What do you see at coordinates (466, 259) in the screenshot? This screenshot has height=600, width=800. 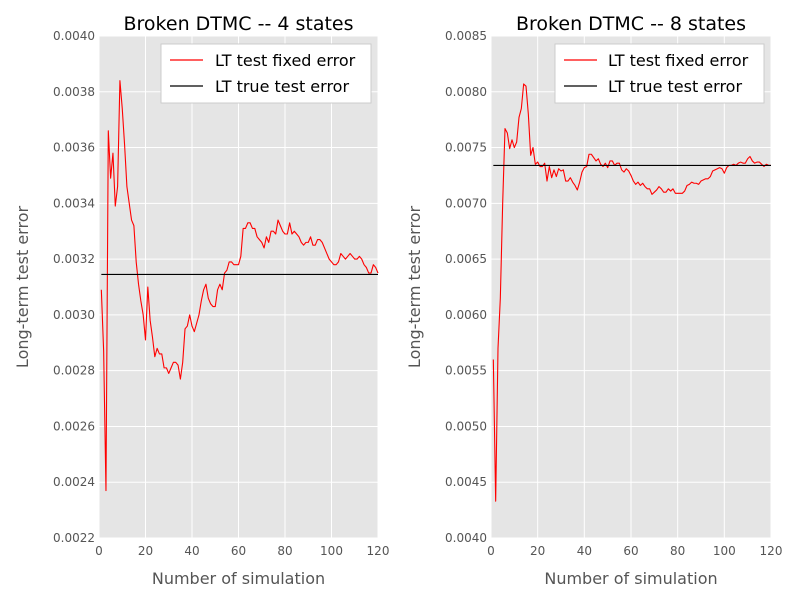 I see `y-tick-label: 0.0065` at bounding box center [466, 259].